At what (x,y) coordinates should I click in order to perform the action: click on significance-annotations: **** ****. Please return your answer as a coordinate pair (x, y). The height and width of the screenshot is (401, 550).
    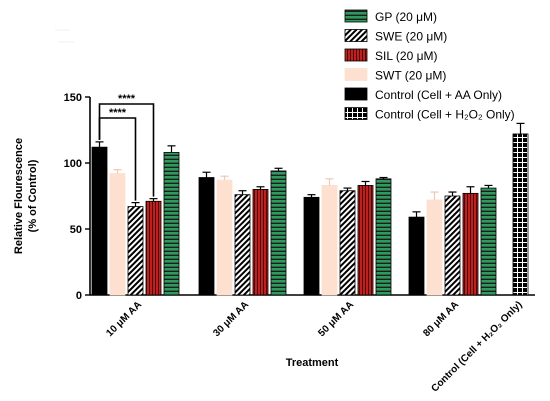
    Looking at the image, I should click on (126, 147).